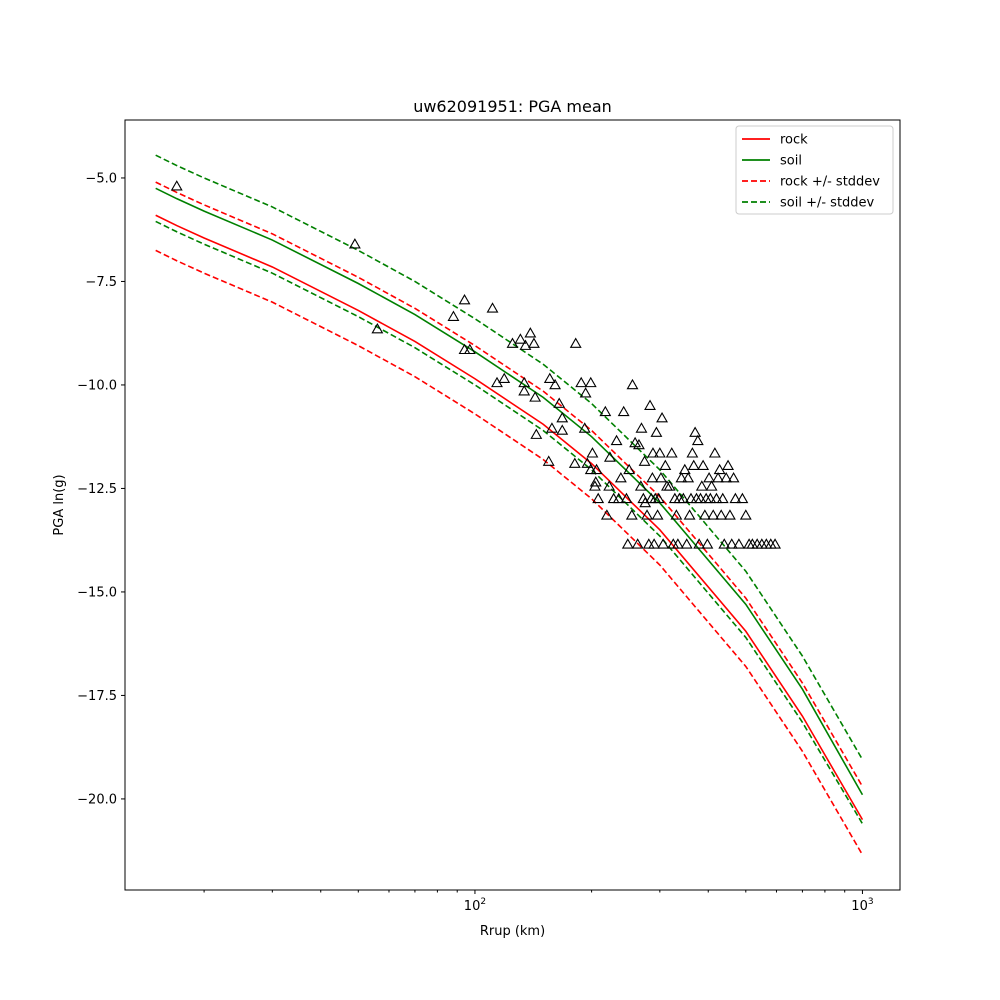 The height and width of the screenshot is (1000, 1000). Describe the element at coordinates (512, 931) in the screenshot. I see `x-axis-label: Rrup (km)` at that location.